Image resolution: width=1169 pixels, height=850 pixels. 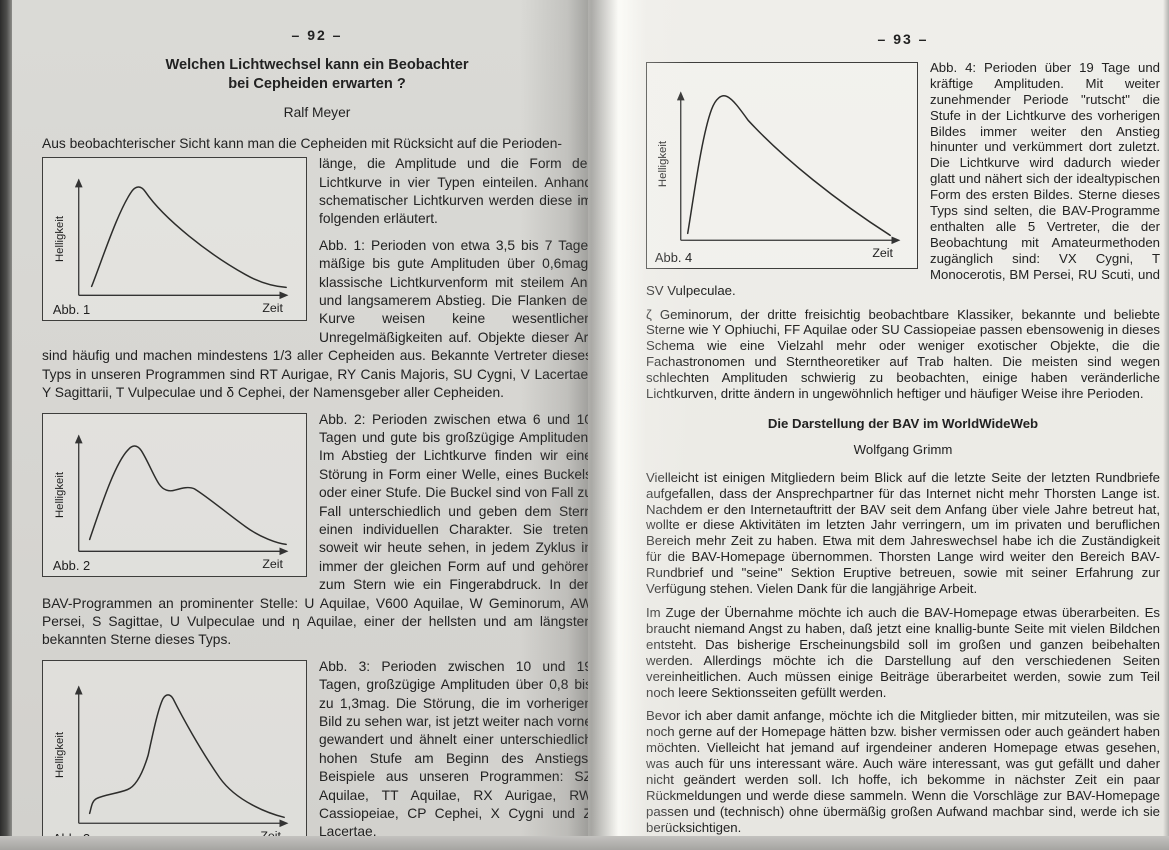 I want to click on figure-caption: Abb. 4, so click(x=673, y=257).